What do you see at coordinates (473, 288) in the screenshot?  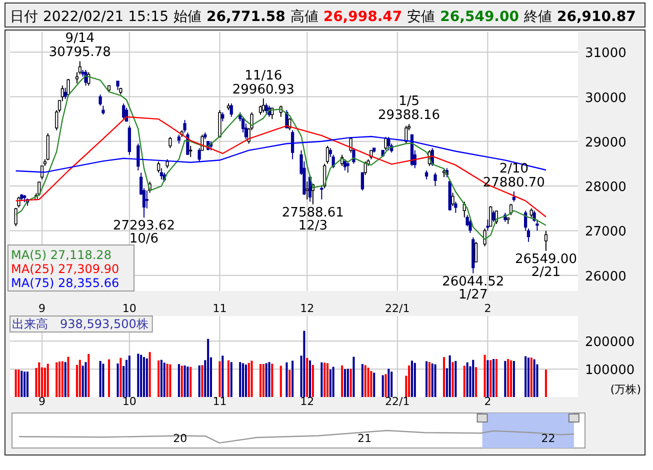 I see `annotation: 26044.52 1/27` at bounding box center [473, 288].